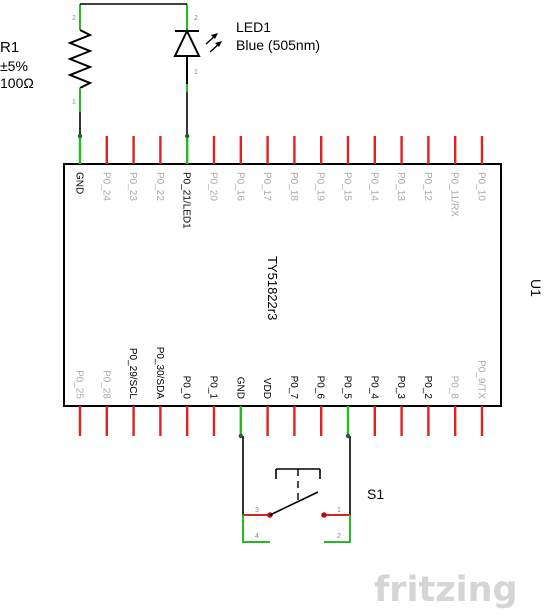 Image resolution: width=546 pixels, height=615 pixels. Describe the element at coordinates (454, 388) in the screenshot. I see `chip-bottom-pin-label: P0_8` at that location.